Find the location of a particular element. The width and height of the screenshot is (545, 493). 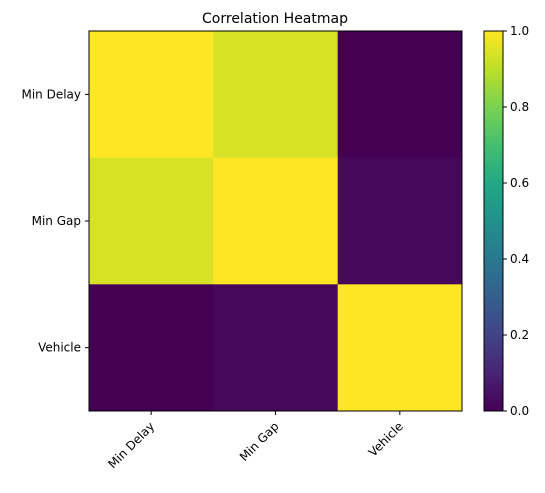

y-tick-label: Vehicle is located at coordinates (59, 348).